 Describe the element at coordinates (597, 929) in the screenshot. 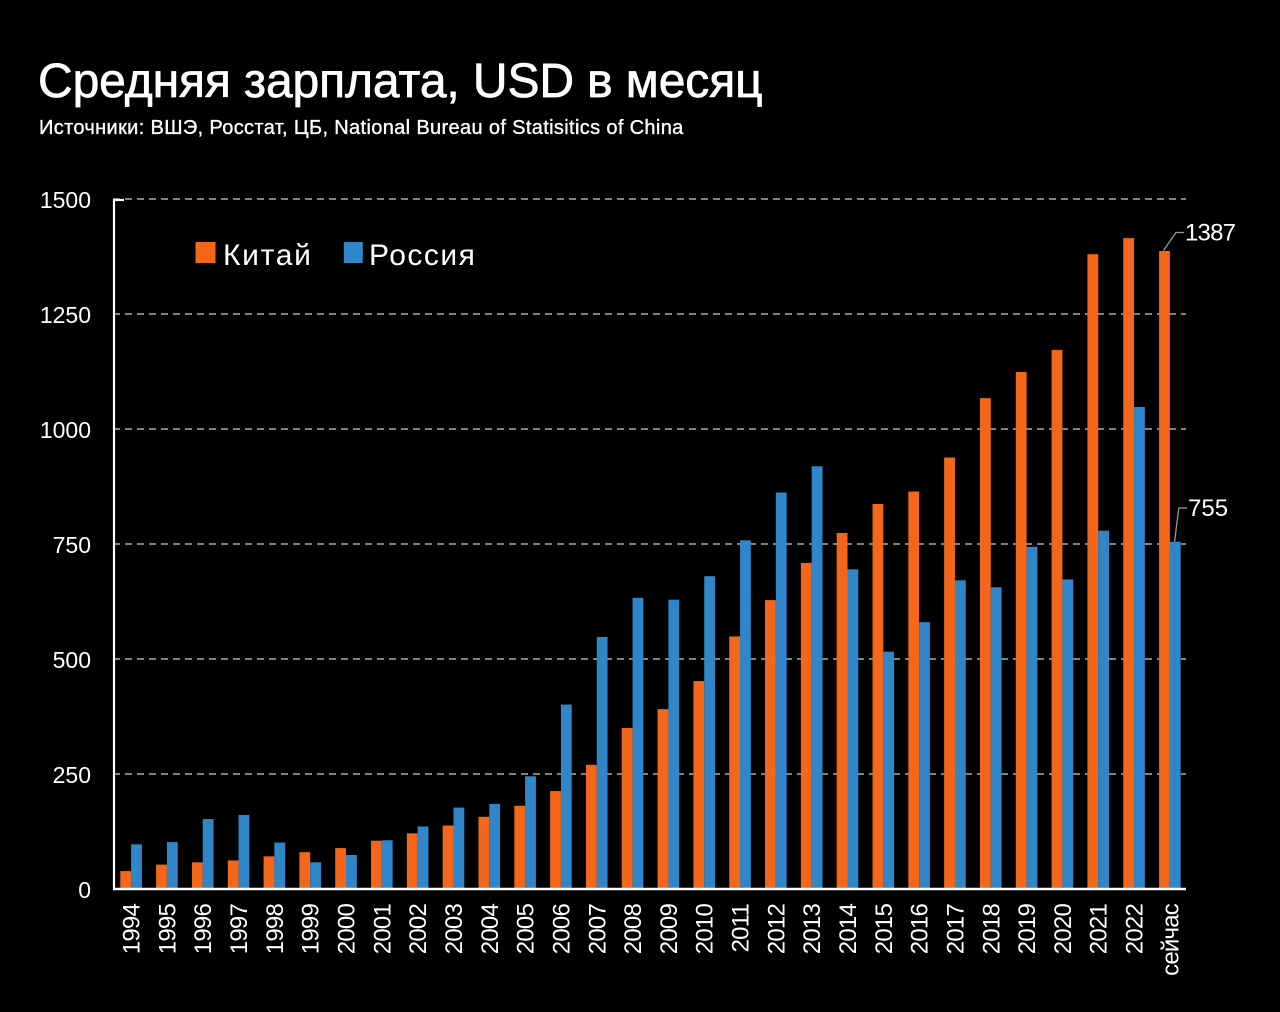

I see `svg-text: 2007` at that location.